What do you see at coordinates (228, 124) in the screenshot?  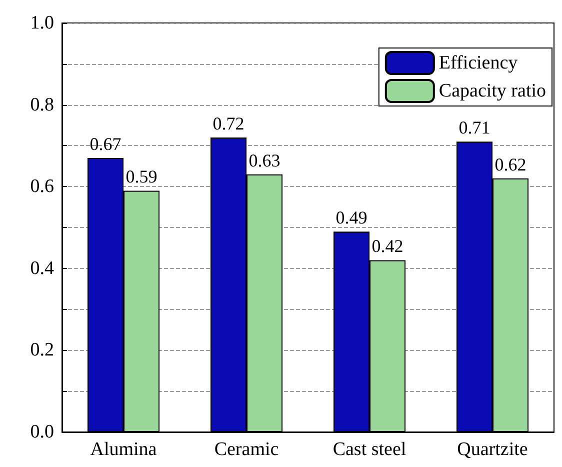 I see `data-label: 0.72` at bounding box center [228, 124].